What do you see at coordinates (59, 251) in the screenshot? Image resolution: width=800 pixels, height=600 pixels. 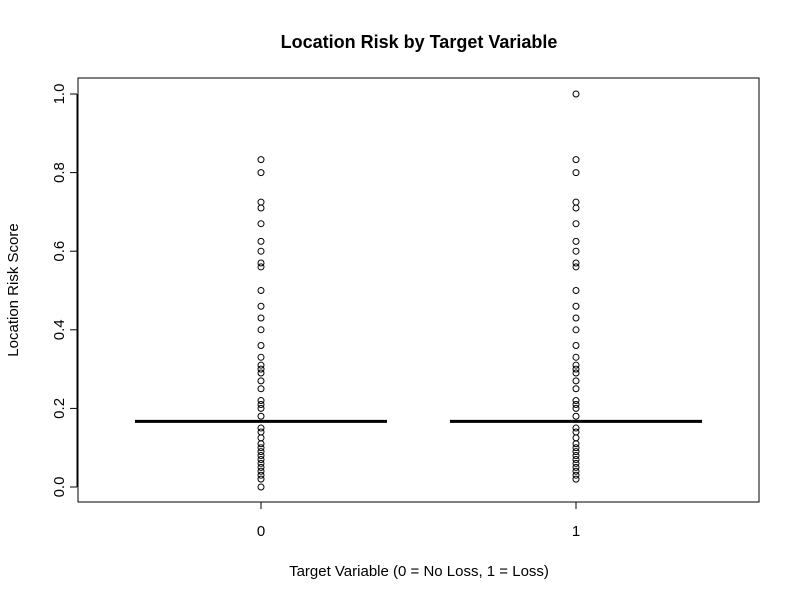 I see `y-tick-label: 0.6` at bounding box center [59, 251].